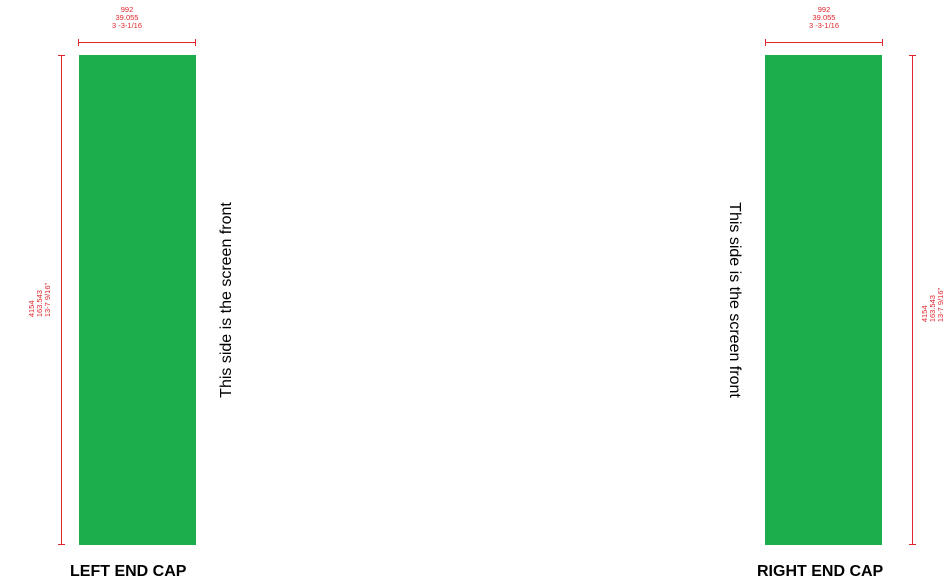 Image resolution: width=951 pixels, height=587 pixels. What do you see at coordinates (127, 25) in the screenshot?
I see `left-width-ftin: 3 -3-1/16` at bounding box center [127, 25].